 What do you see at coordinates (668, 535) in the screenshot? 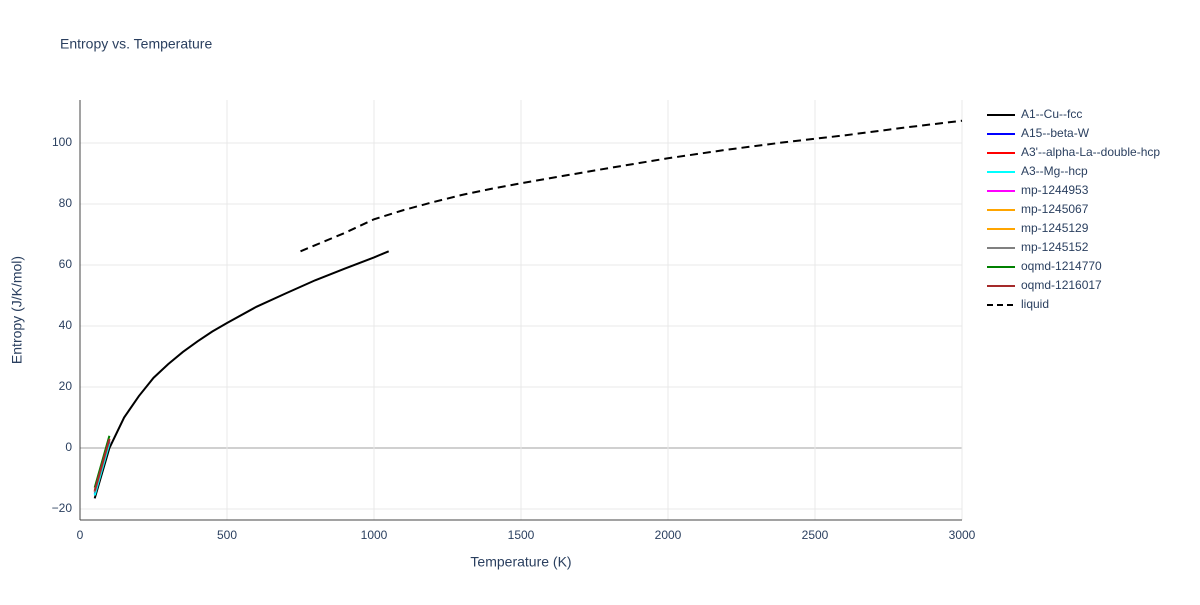
I see `x-tick-label: 2000` at bounding box center [668, 535].